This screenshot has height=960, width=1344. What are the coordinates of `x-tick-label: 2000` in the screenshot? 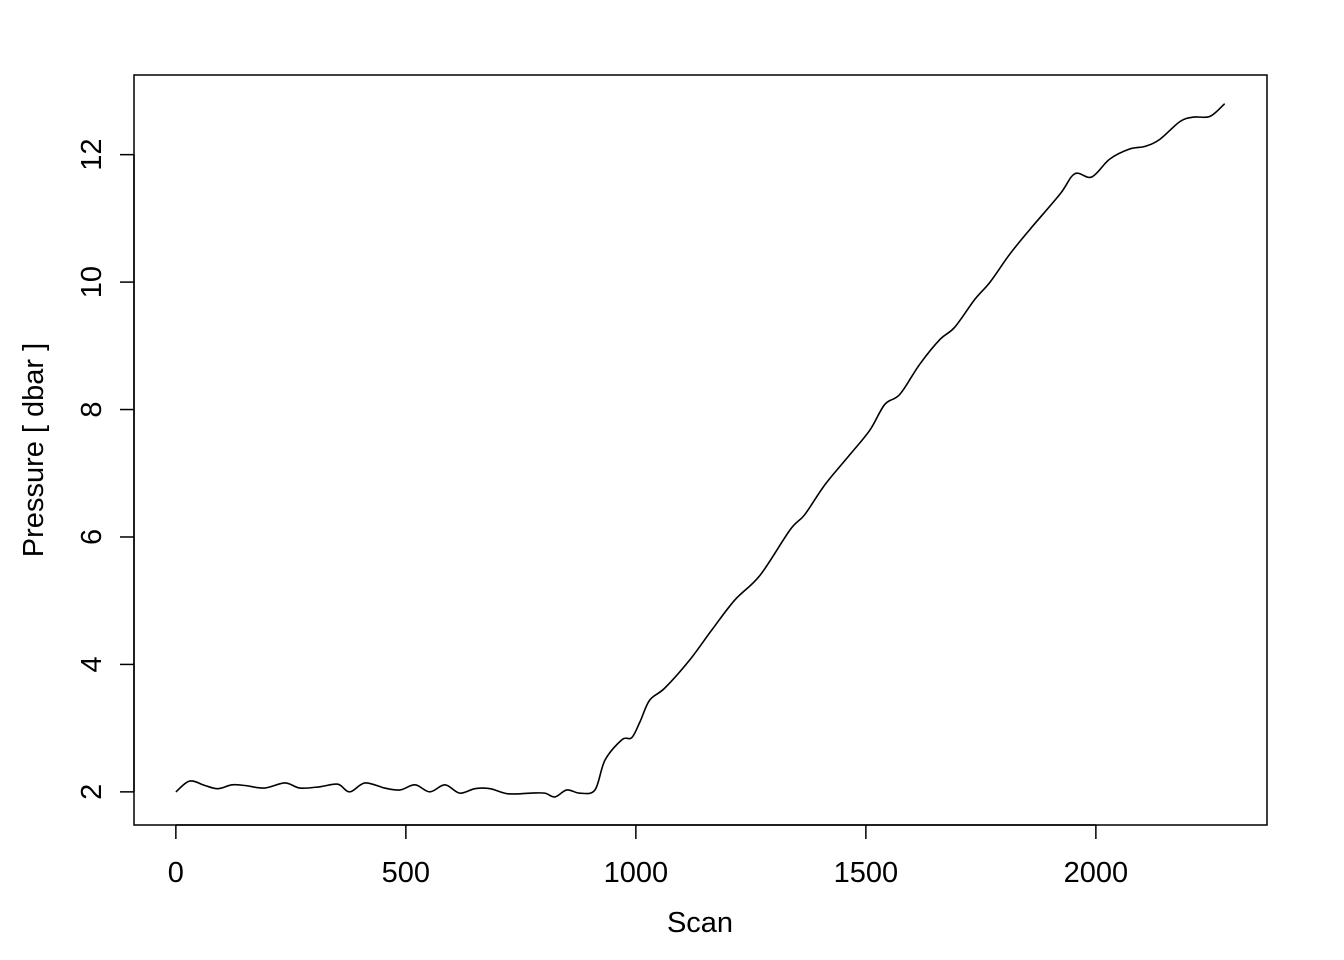 It's located at (1096, 873).